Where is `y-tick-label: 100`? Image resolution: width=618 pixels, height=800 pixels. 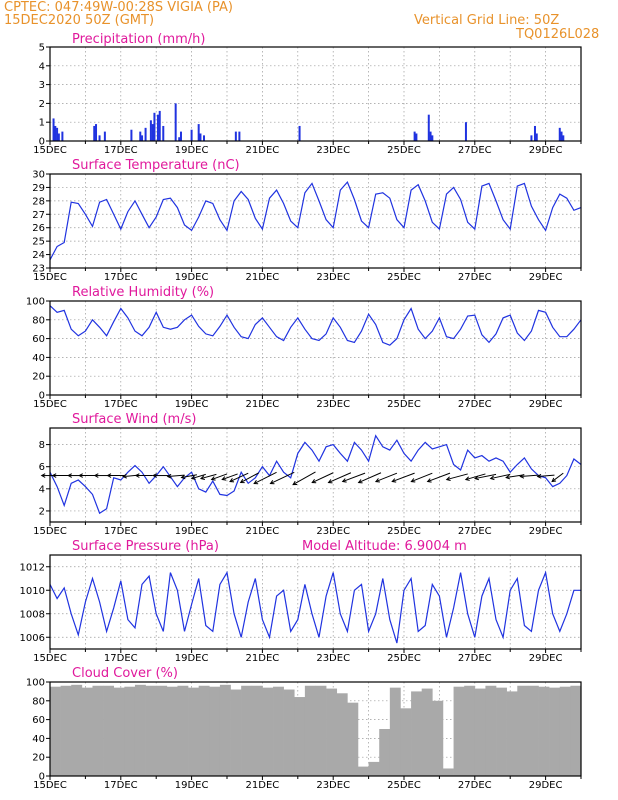
y-tick-label: 100 is located at coordinates (35, 683).